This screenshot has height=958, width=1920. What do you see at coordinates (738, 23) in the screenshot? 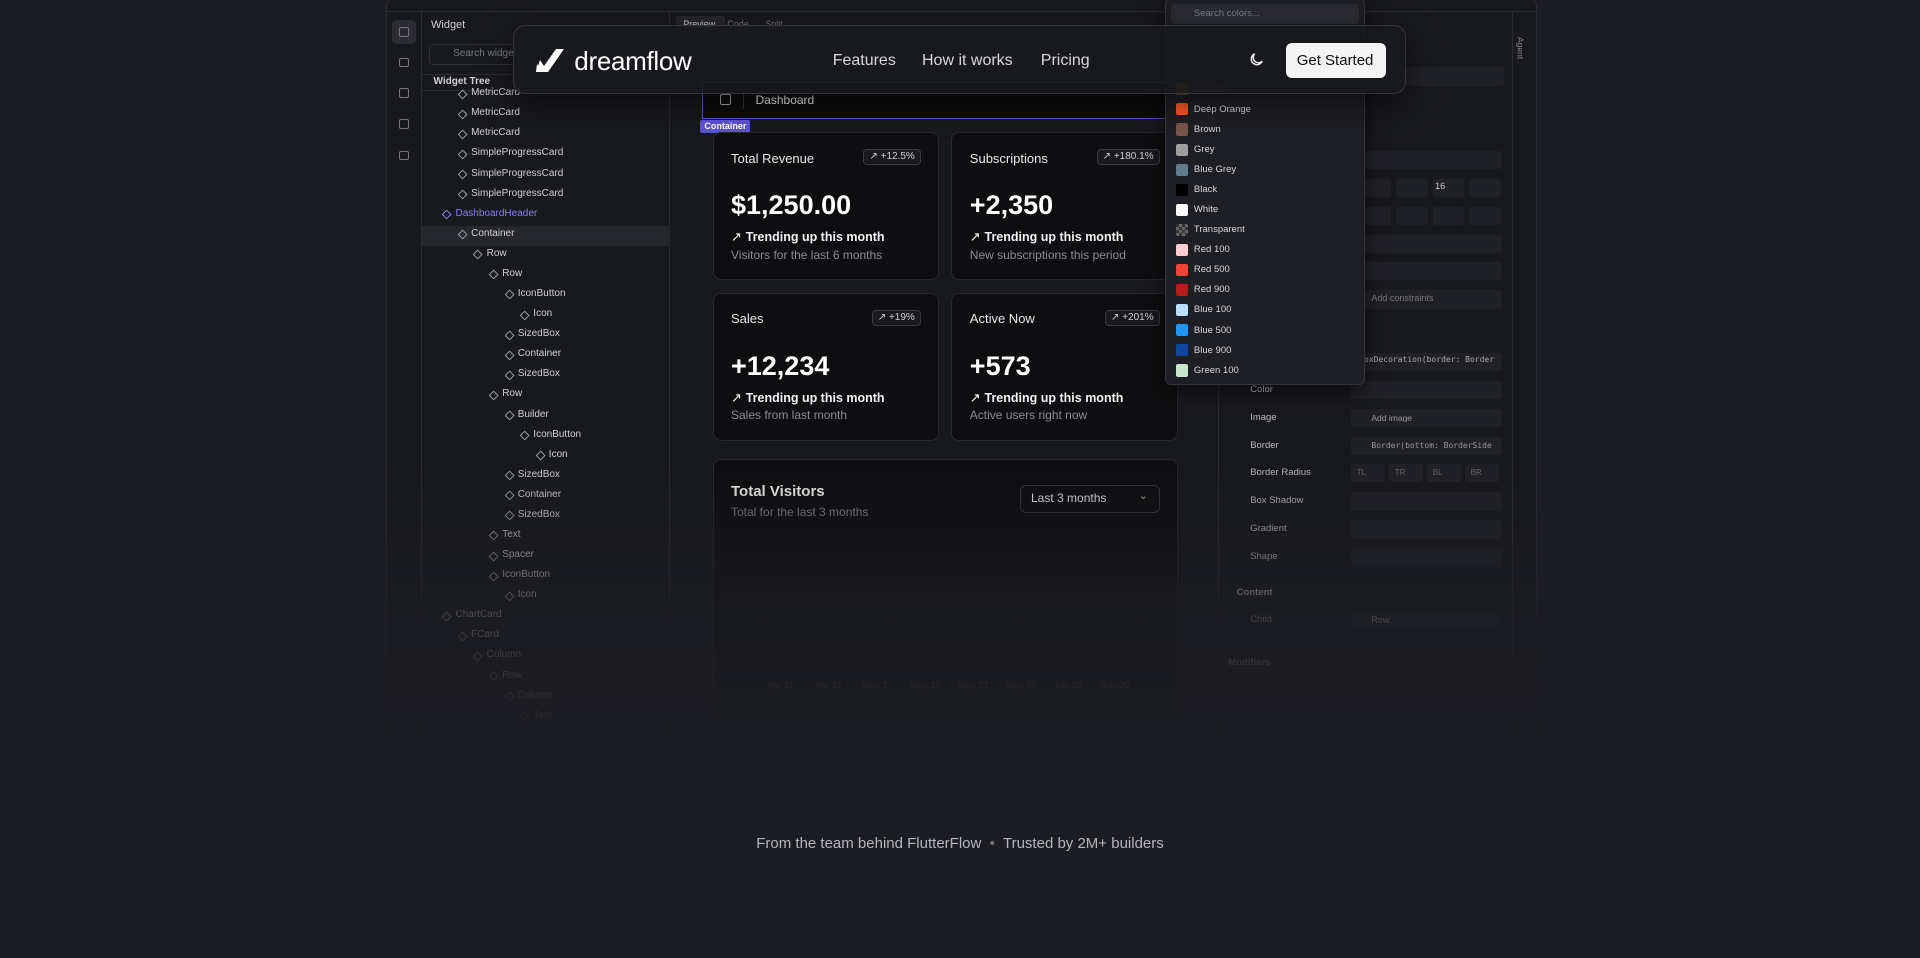
I see `tab: Code` at bounding box center [738, 23].